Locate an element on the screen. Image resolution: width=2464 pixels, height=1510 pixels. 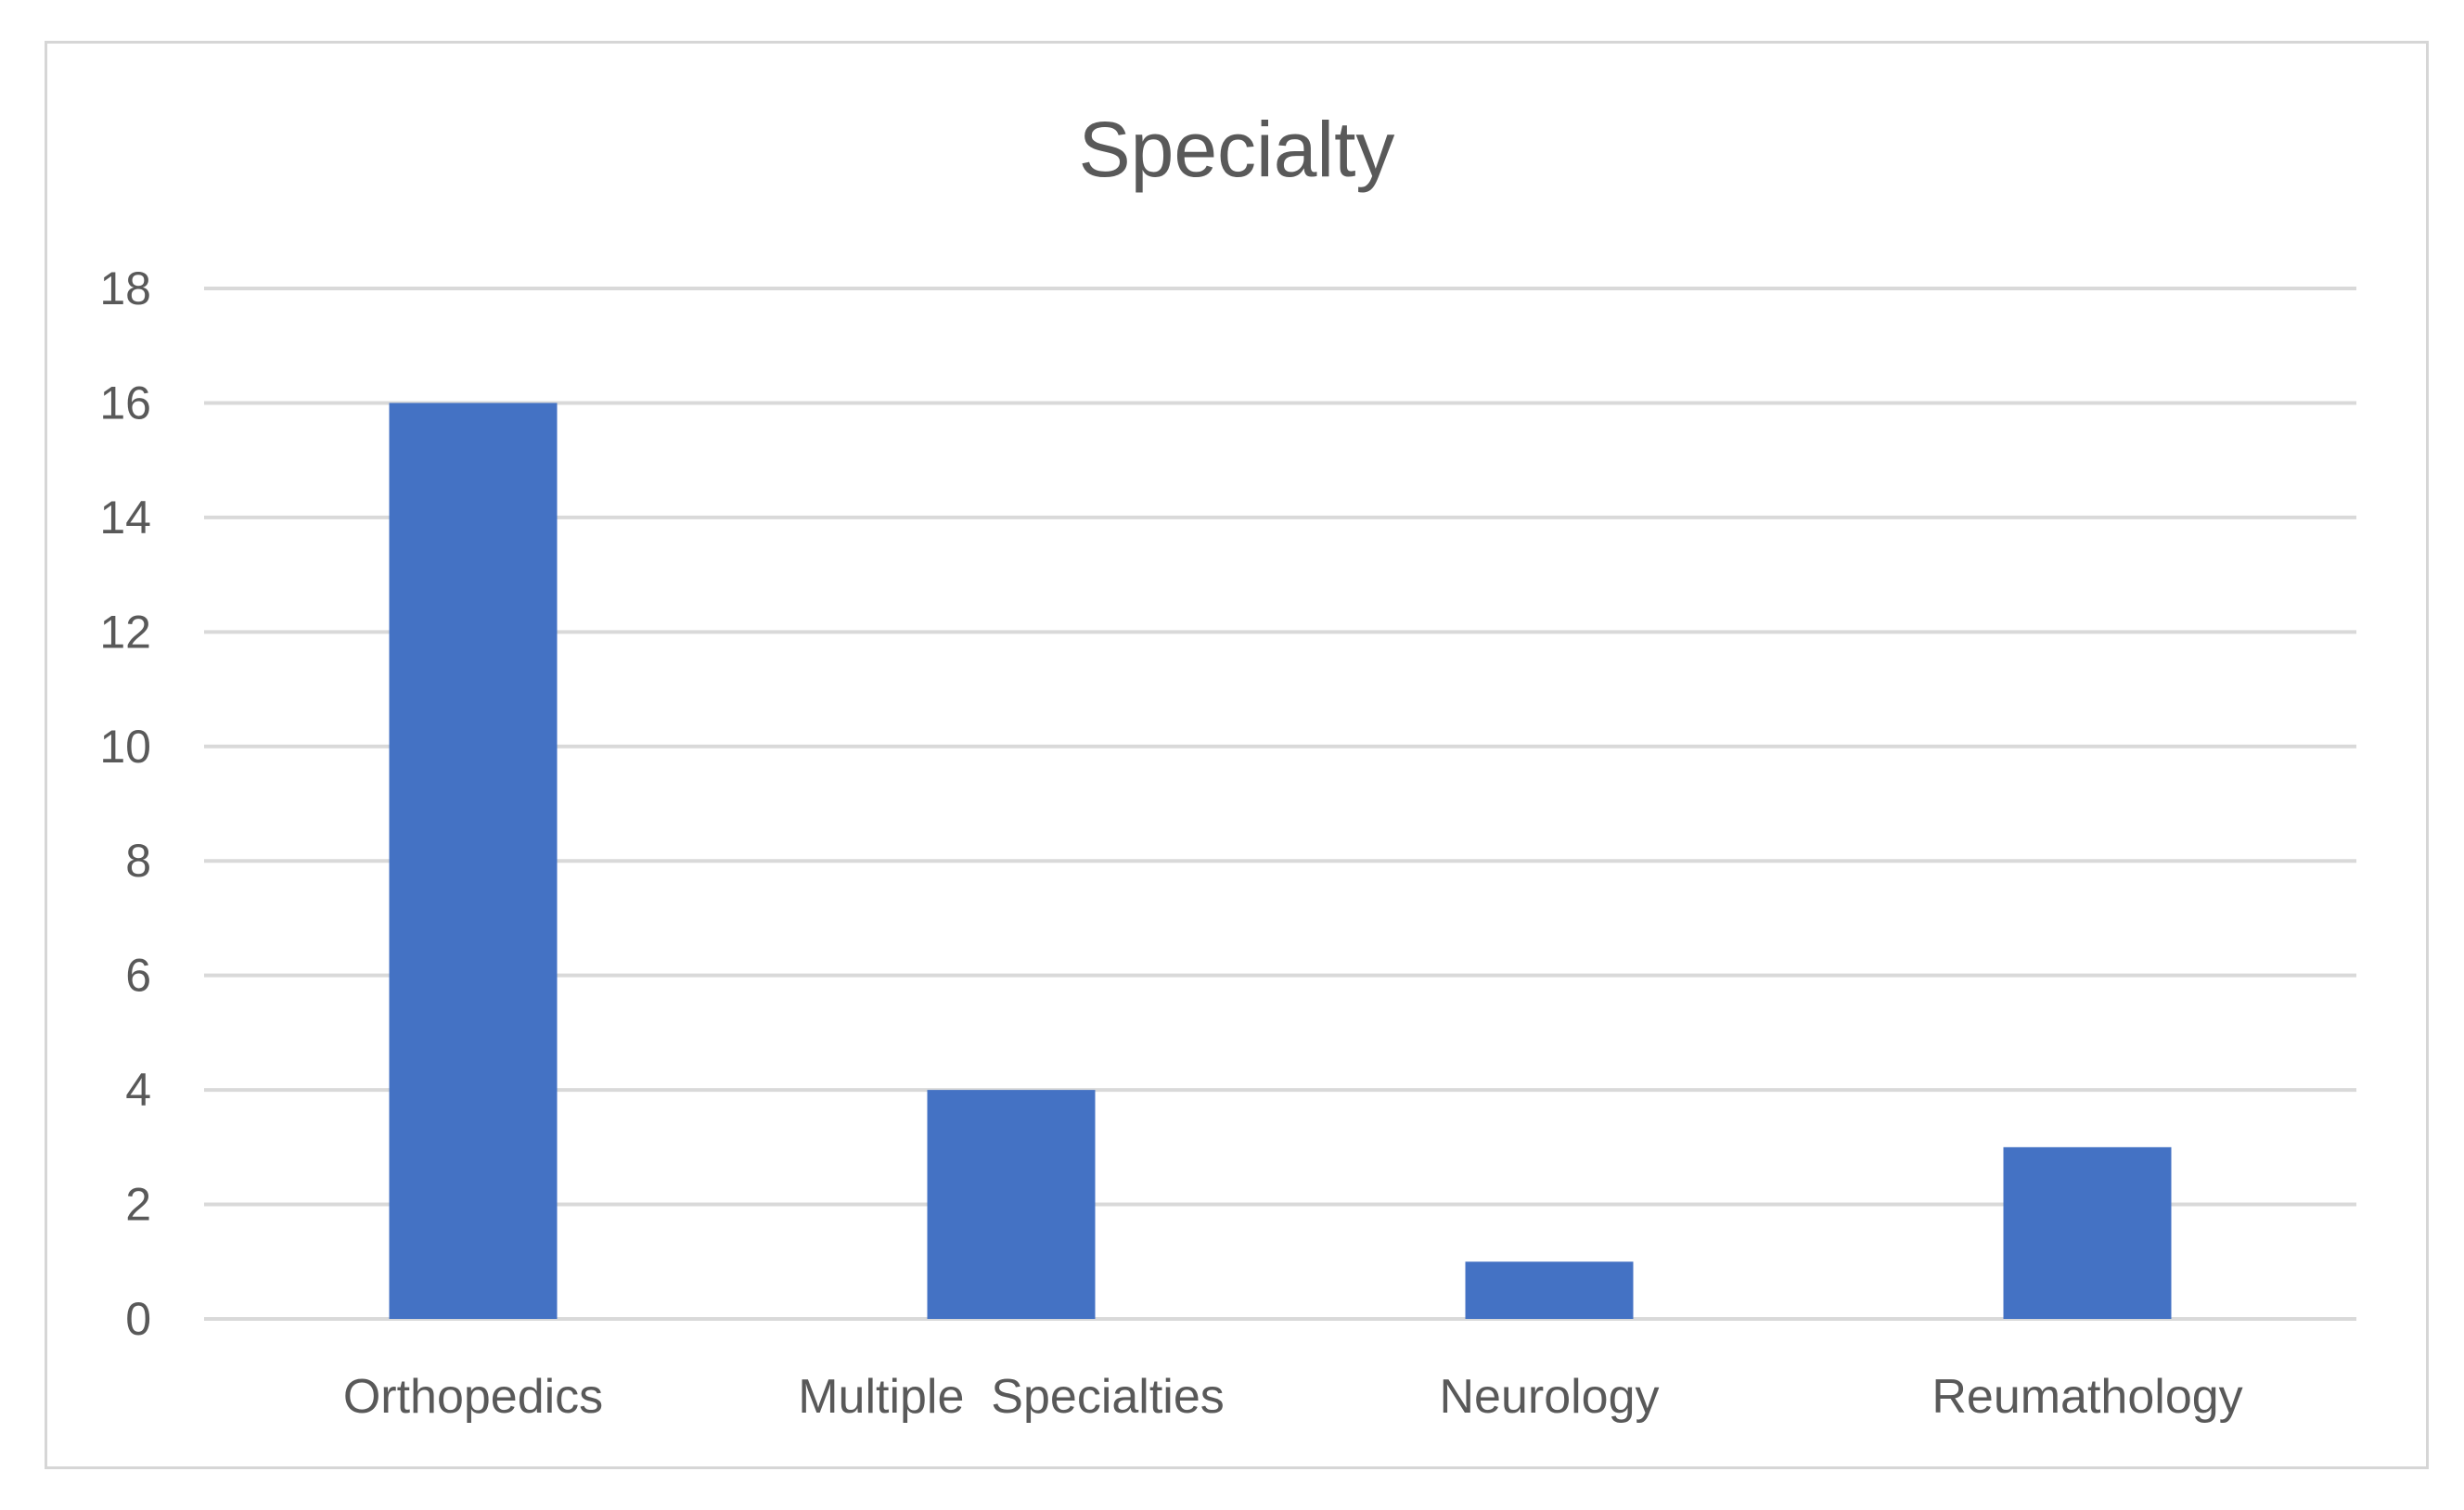
y-tick-label: 16 is located at coordinates (125, 403).